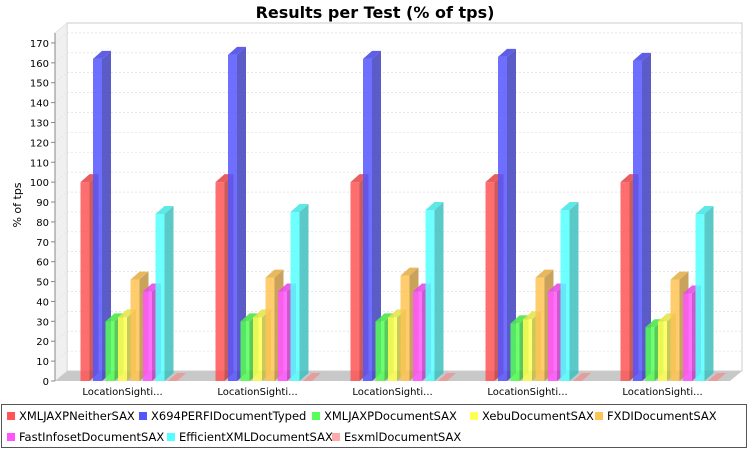 The image size is (750, 450). What do you see at coordinates (39, 123) in the screenshot?
I see `y-tick-label: 130` at bounding box center [39, 123].